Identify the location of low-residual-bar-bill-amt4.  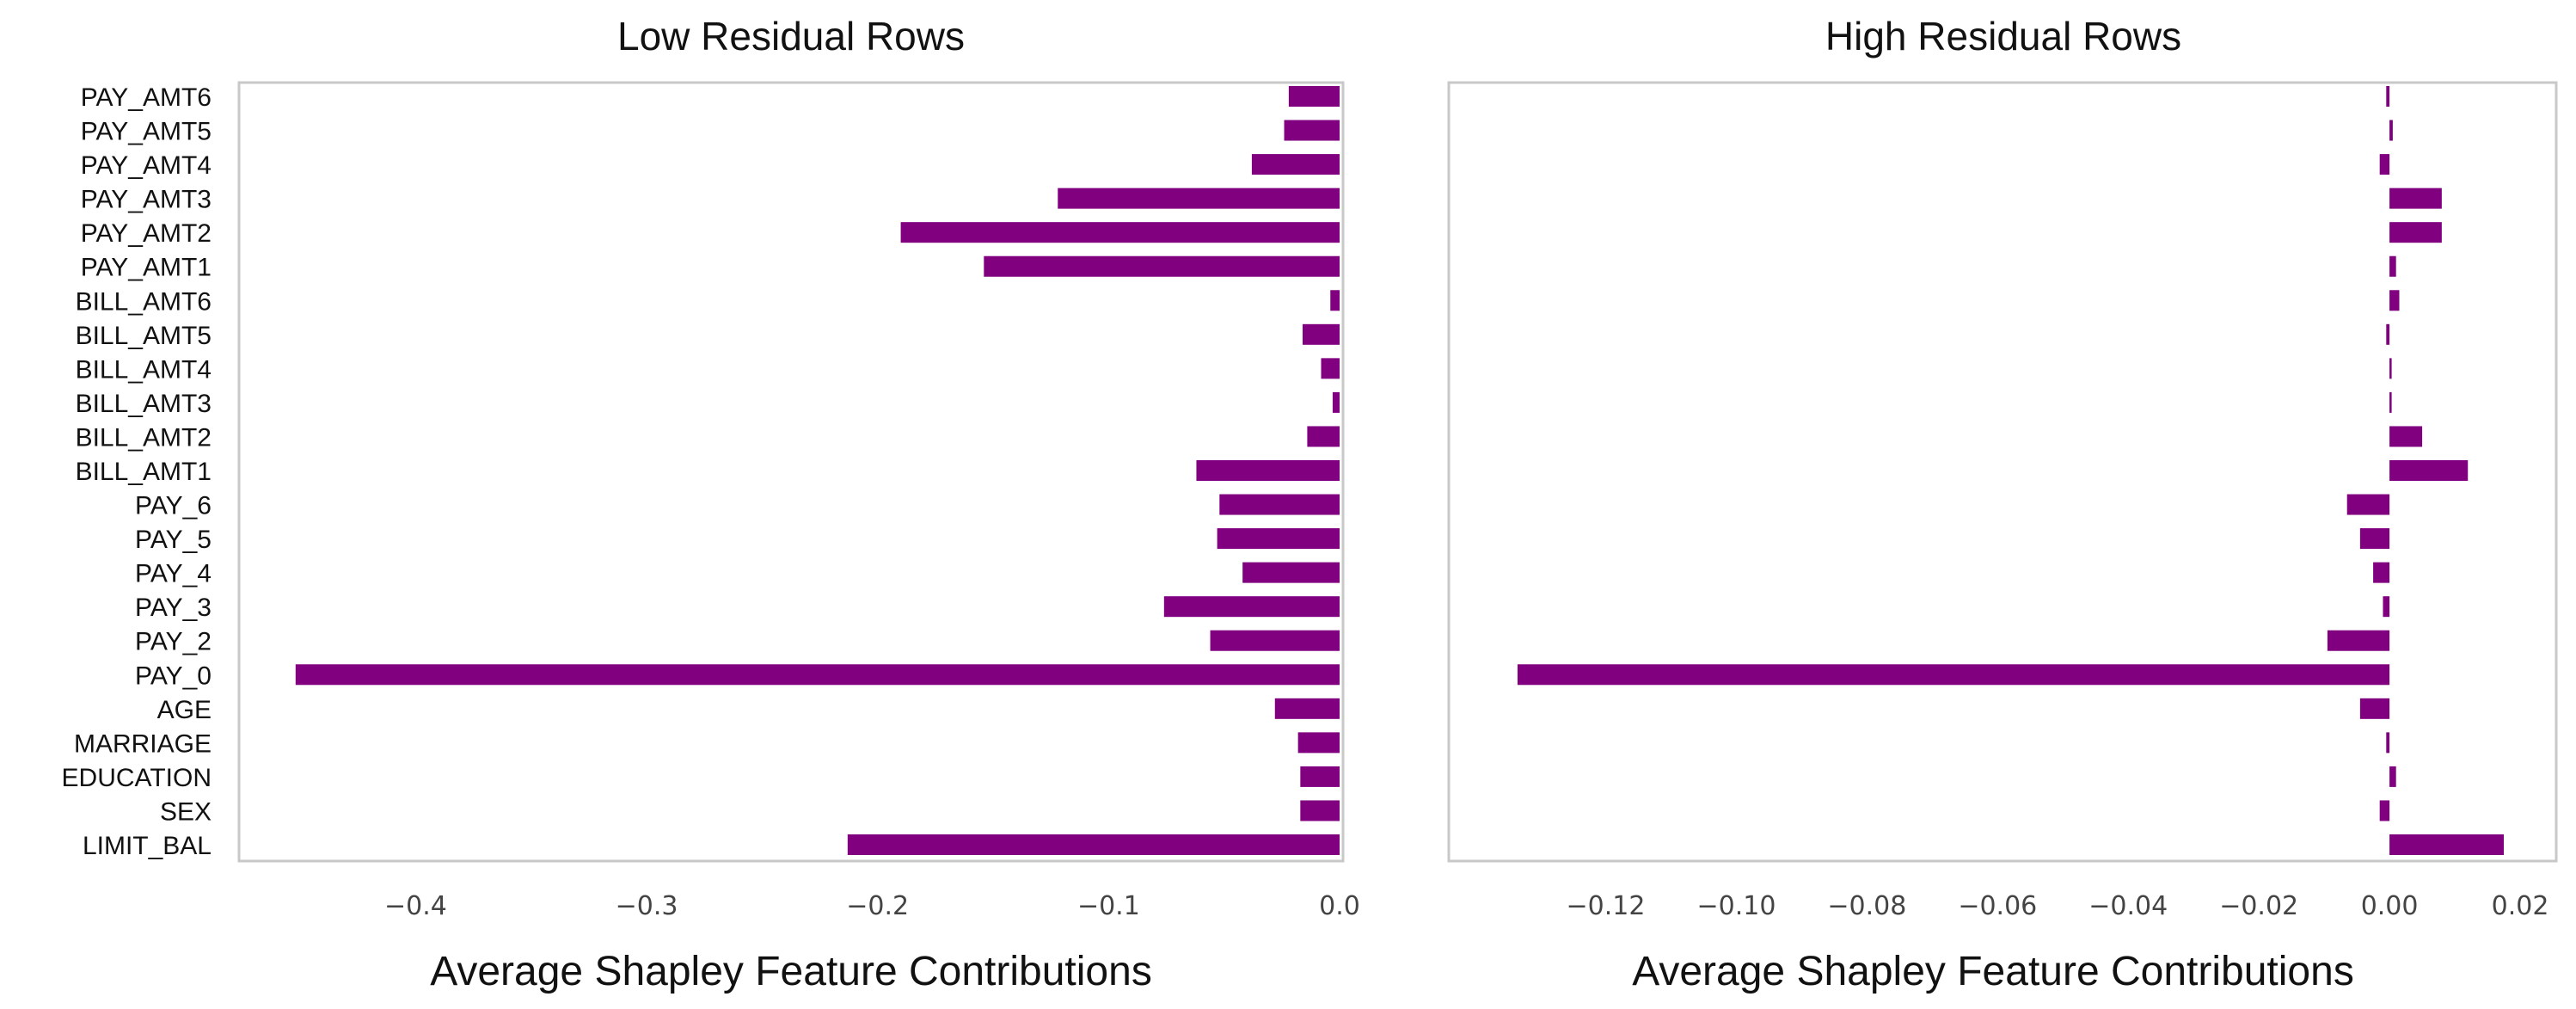
(1330, 368).